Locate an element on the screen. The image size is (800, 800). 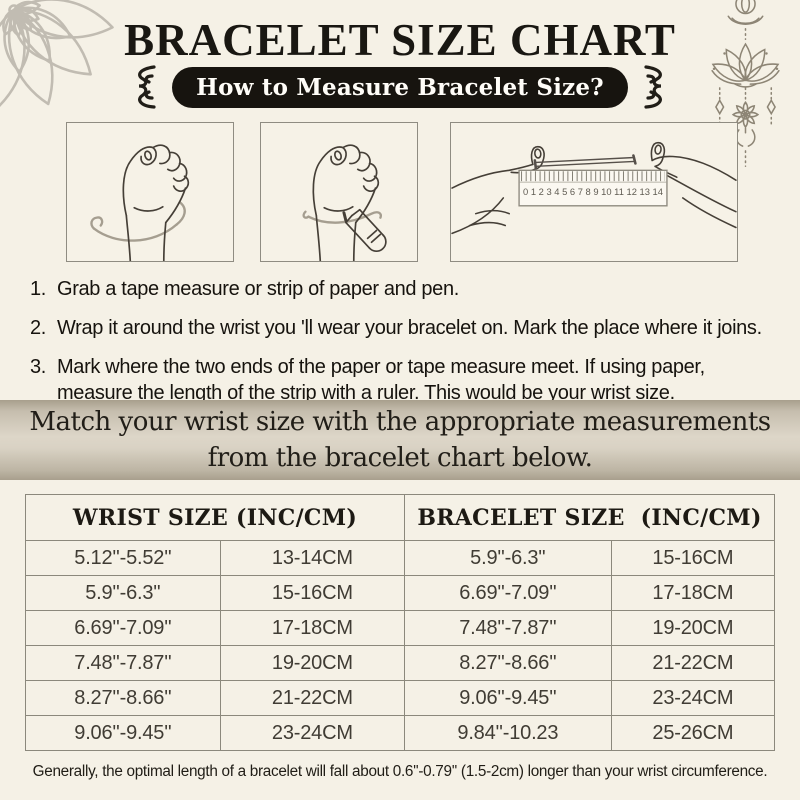
banner-line-2: from the bracelet chart below. is located at coordinates (400, 458).